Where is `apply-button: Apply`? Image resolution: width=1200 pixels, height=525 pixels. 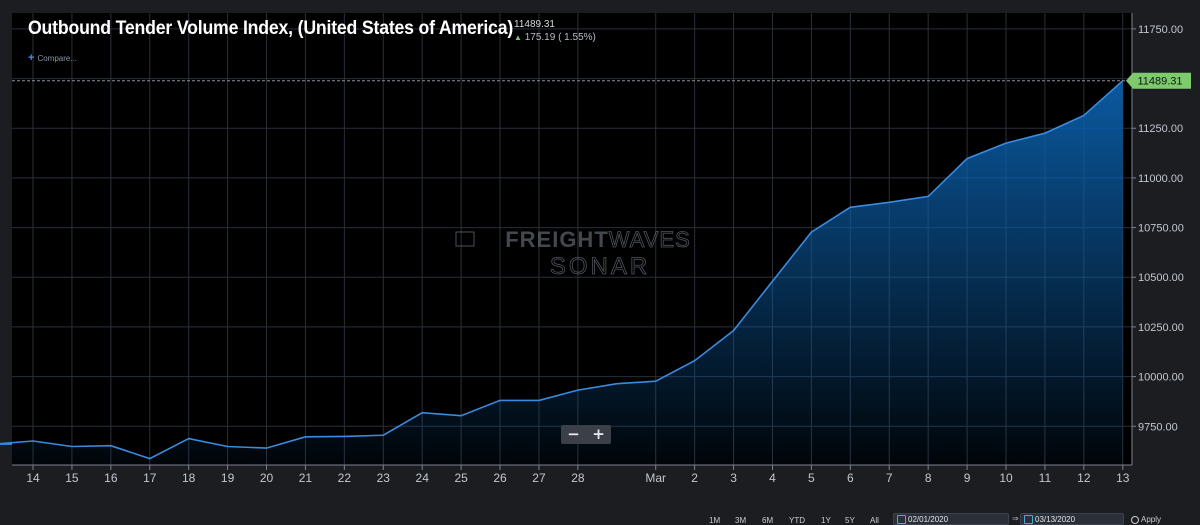
apply-button: Apply is located at coordinates (1146, 519).